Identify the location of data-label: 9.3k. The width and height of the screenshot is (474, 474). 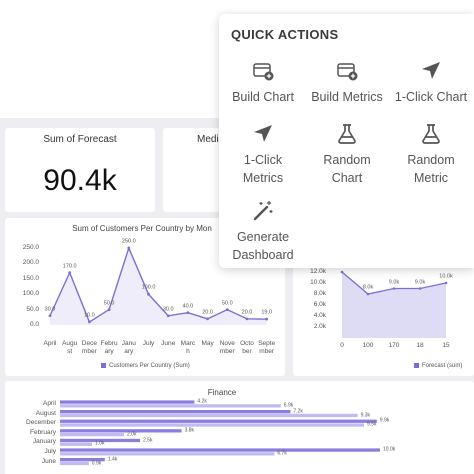
(365, 415).